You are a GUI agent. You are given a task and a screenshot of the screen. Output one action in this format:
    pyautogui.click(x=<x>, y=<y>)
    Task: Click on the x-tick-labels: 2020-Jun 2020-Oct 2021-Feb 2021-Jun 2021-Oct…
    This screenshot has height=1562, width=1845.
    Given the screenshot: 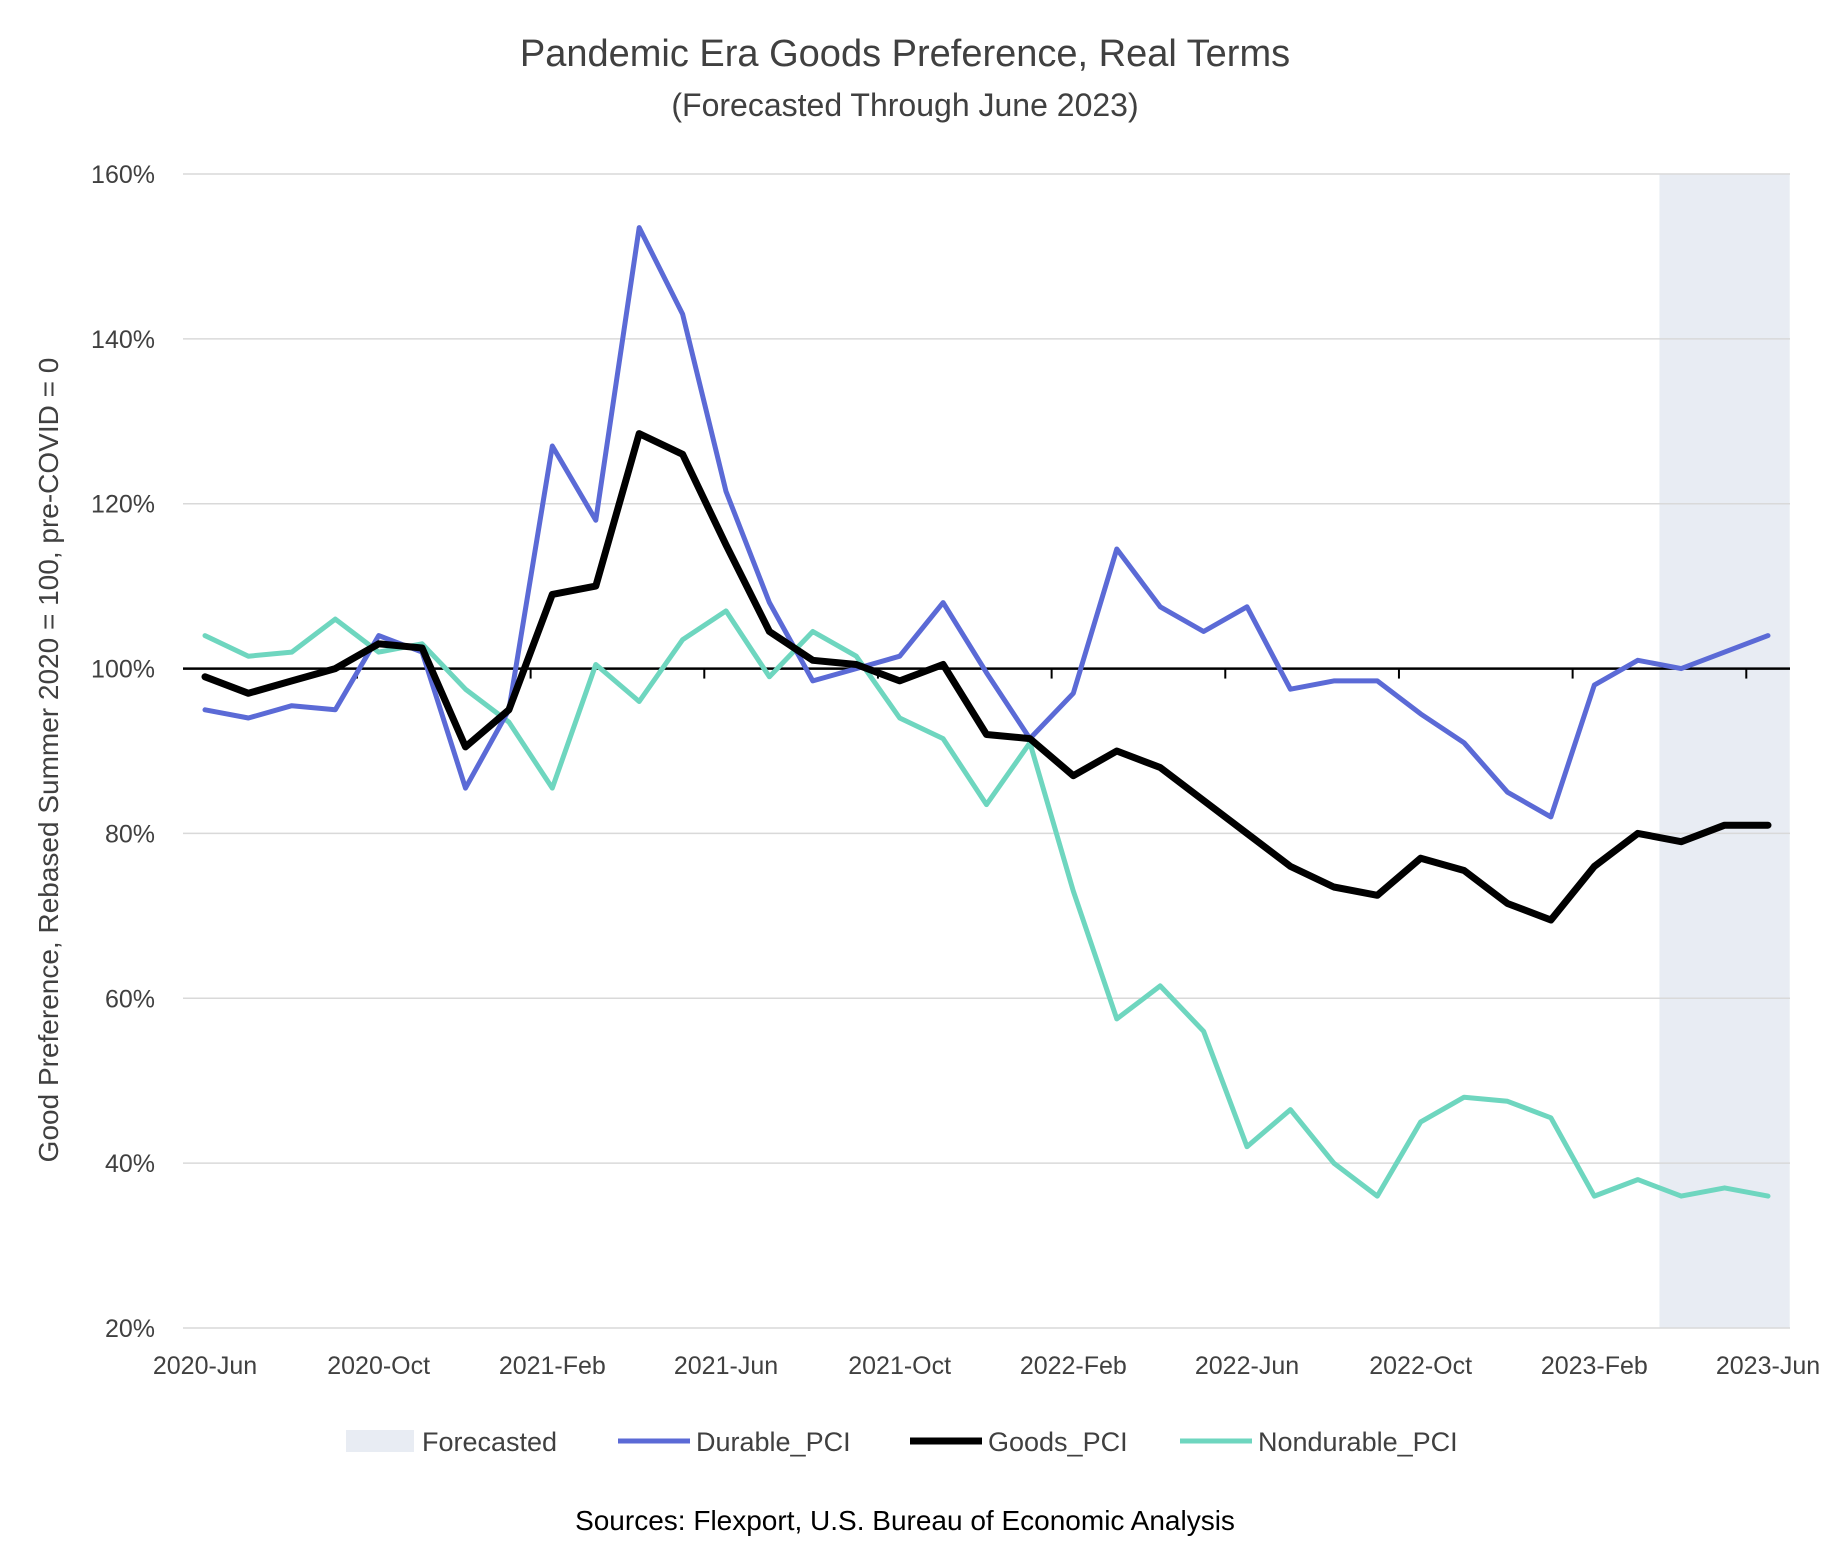 What is the action you would take?
    pyautogui.click(x=986, y=1366)
    